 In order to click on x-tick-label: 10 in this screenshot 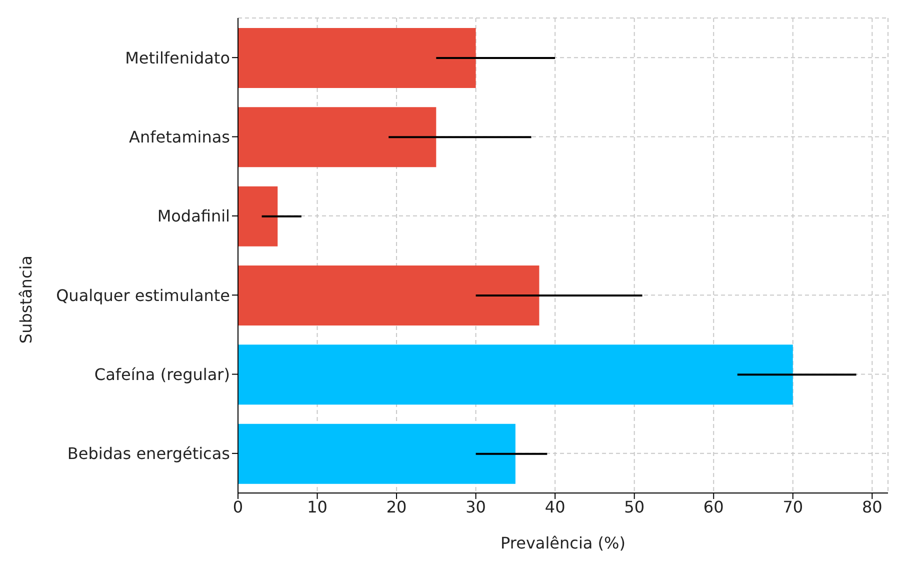, I will do `click(317, 506)`.